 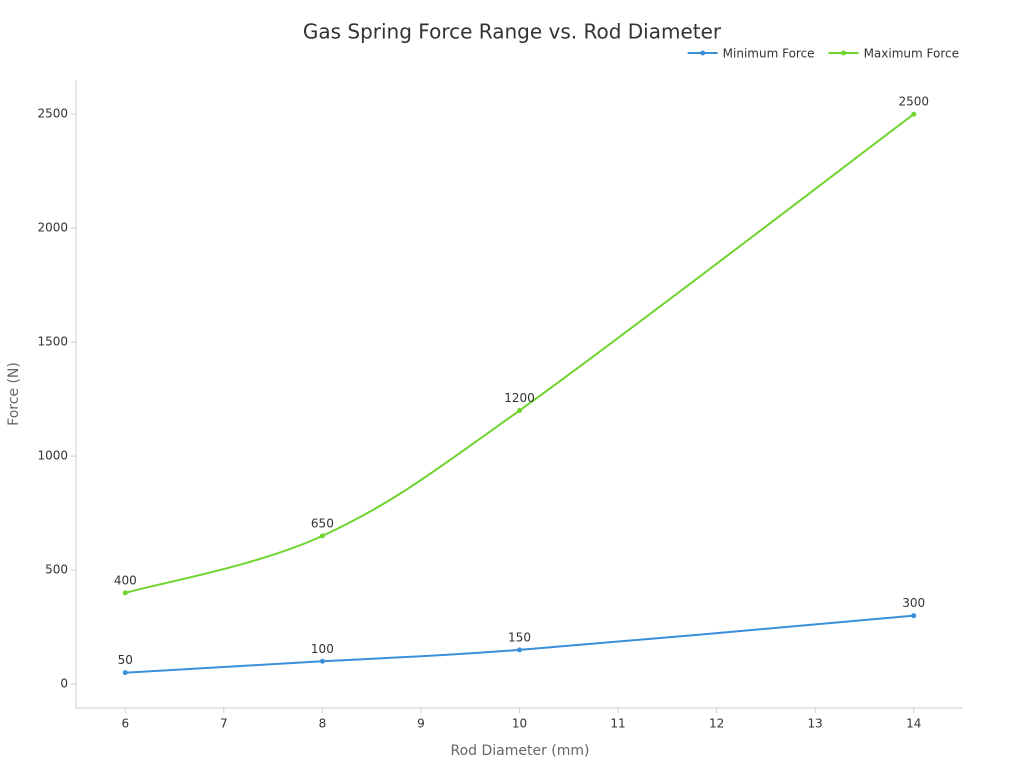 I want to click on x-tick-label: 8, so click(x=323, y=724).